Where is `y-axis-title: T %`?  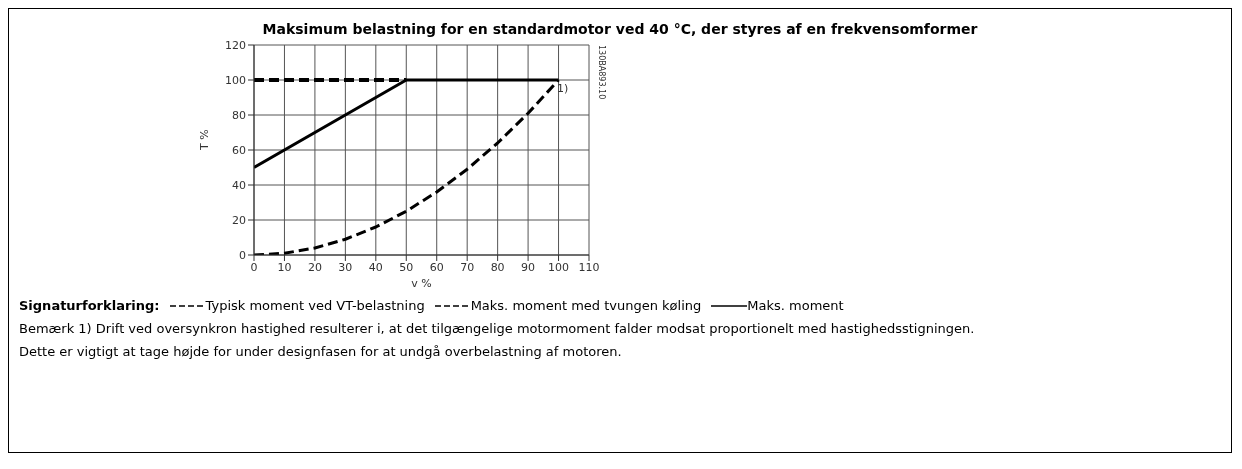 y-axis-title: T % is located at coordinates (204, 140).